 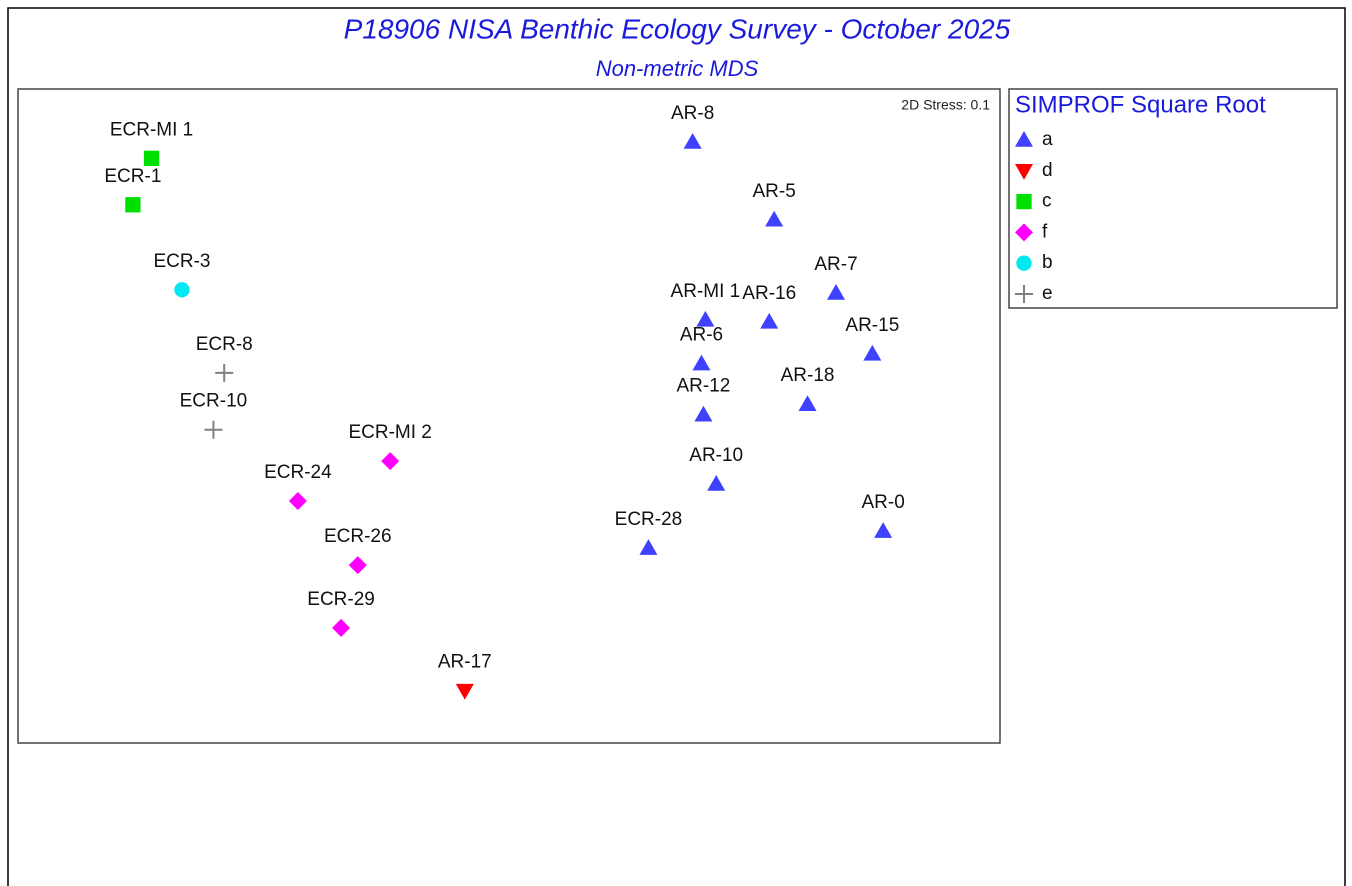 What do you see at coordinates (716, 455) in the screenshot?
I see `point-label: AR-10` at bounding box center [716, 455].